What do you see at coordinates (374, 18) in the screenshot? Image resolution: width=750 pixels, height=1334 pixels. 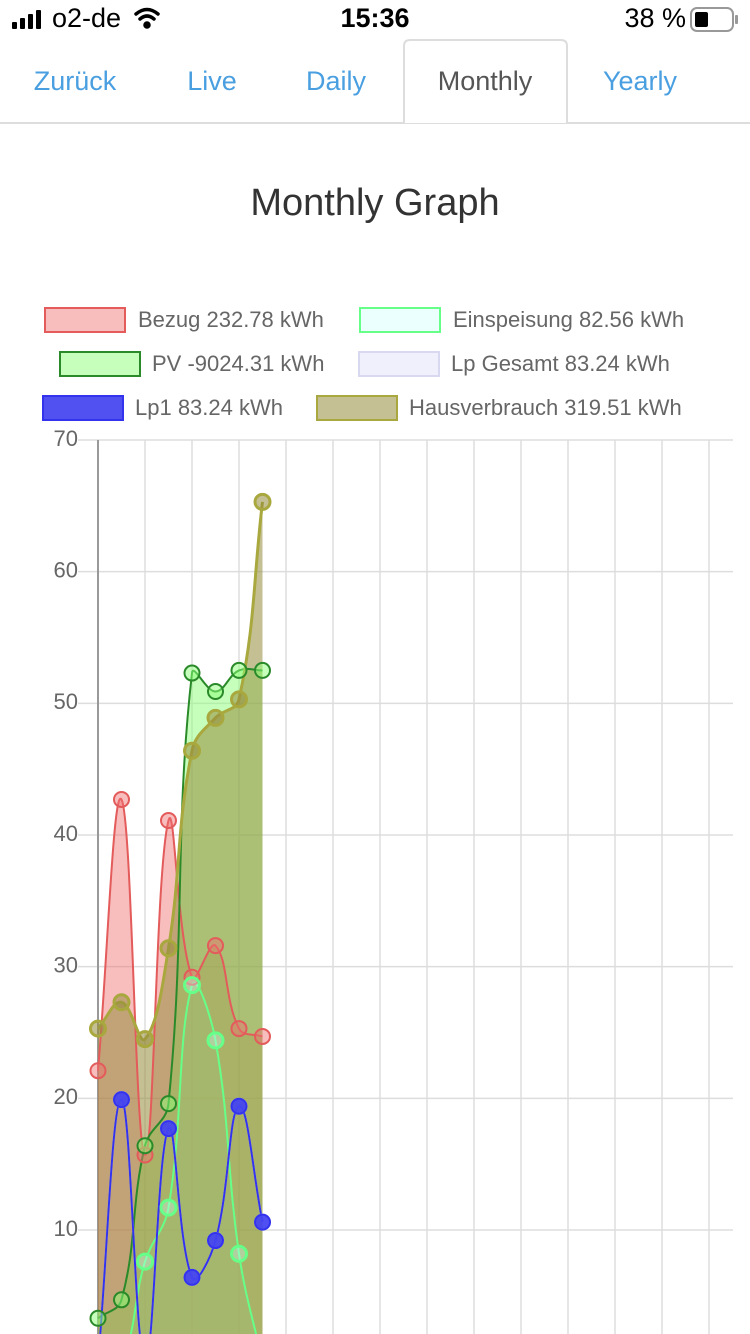 I see `clock: 15:36` at bounding box center [374, 18].